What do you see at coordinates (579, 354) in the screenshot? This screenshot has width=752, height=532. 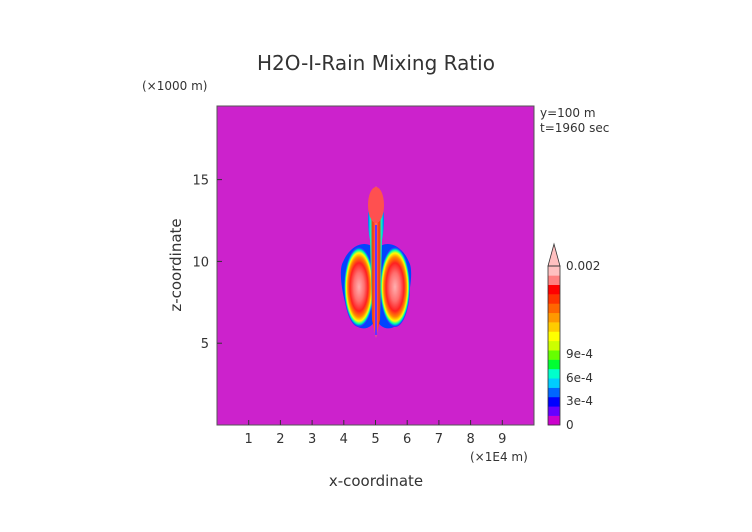 I see `colorbar-label: 9e-4` at bounding box center [579, 354].